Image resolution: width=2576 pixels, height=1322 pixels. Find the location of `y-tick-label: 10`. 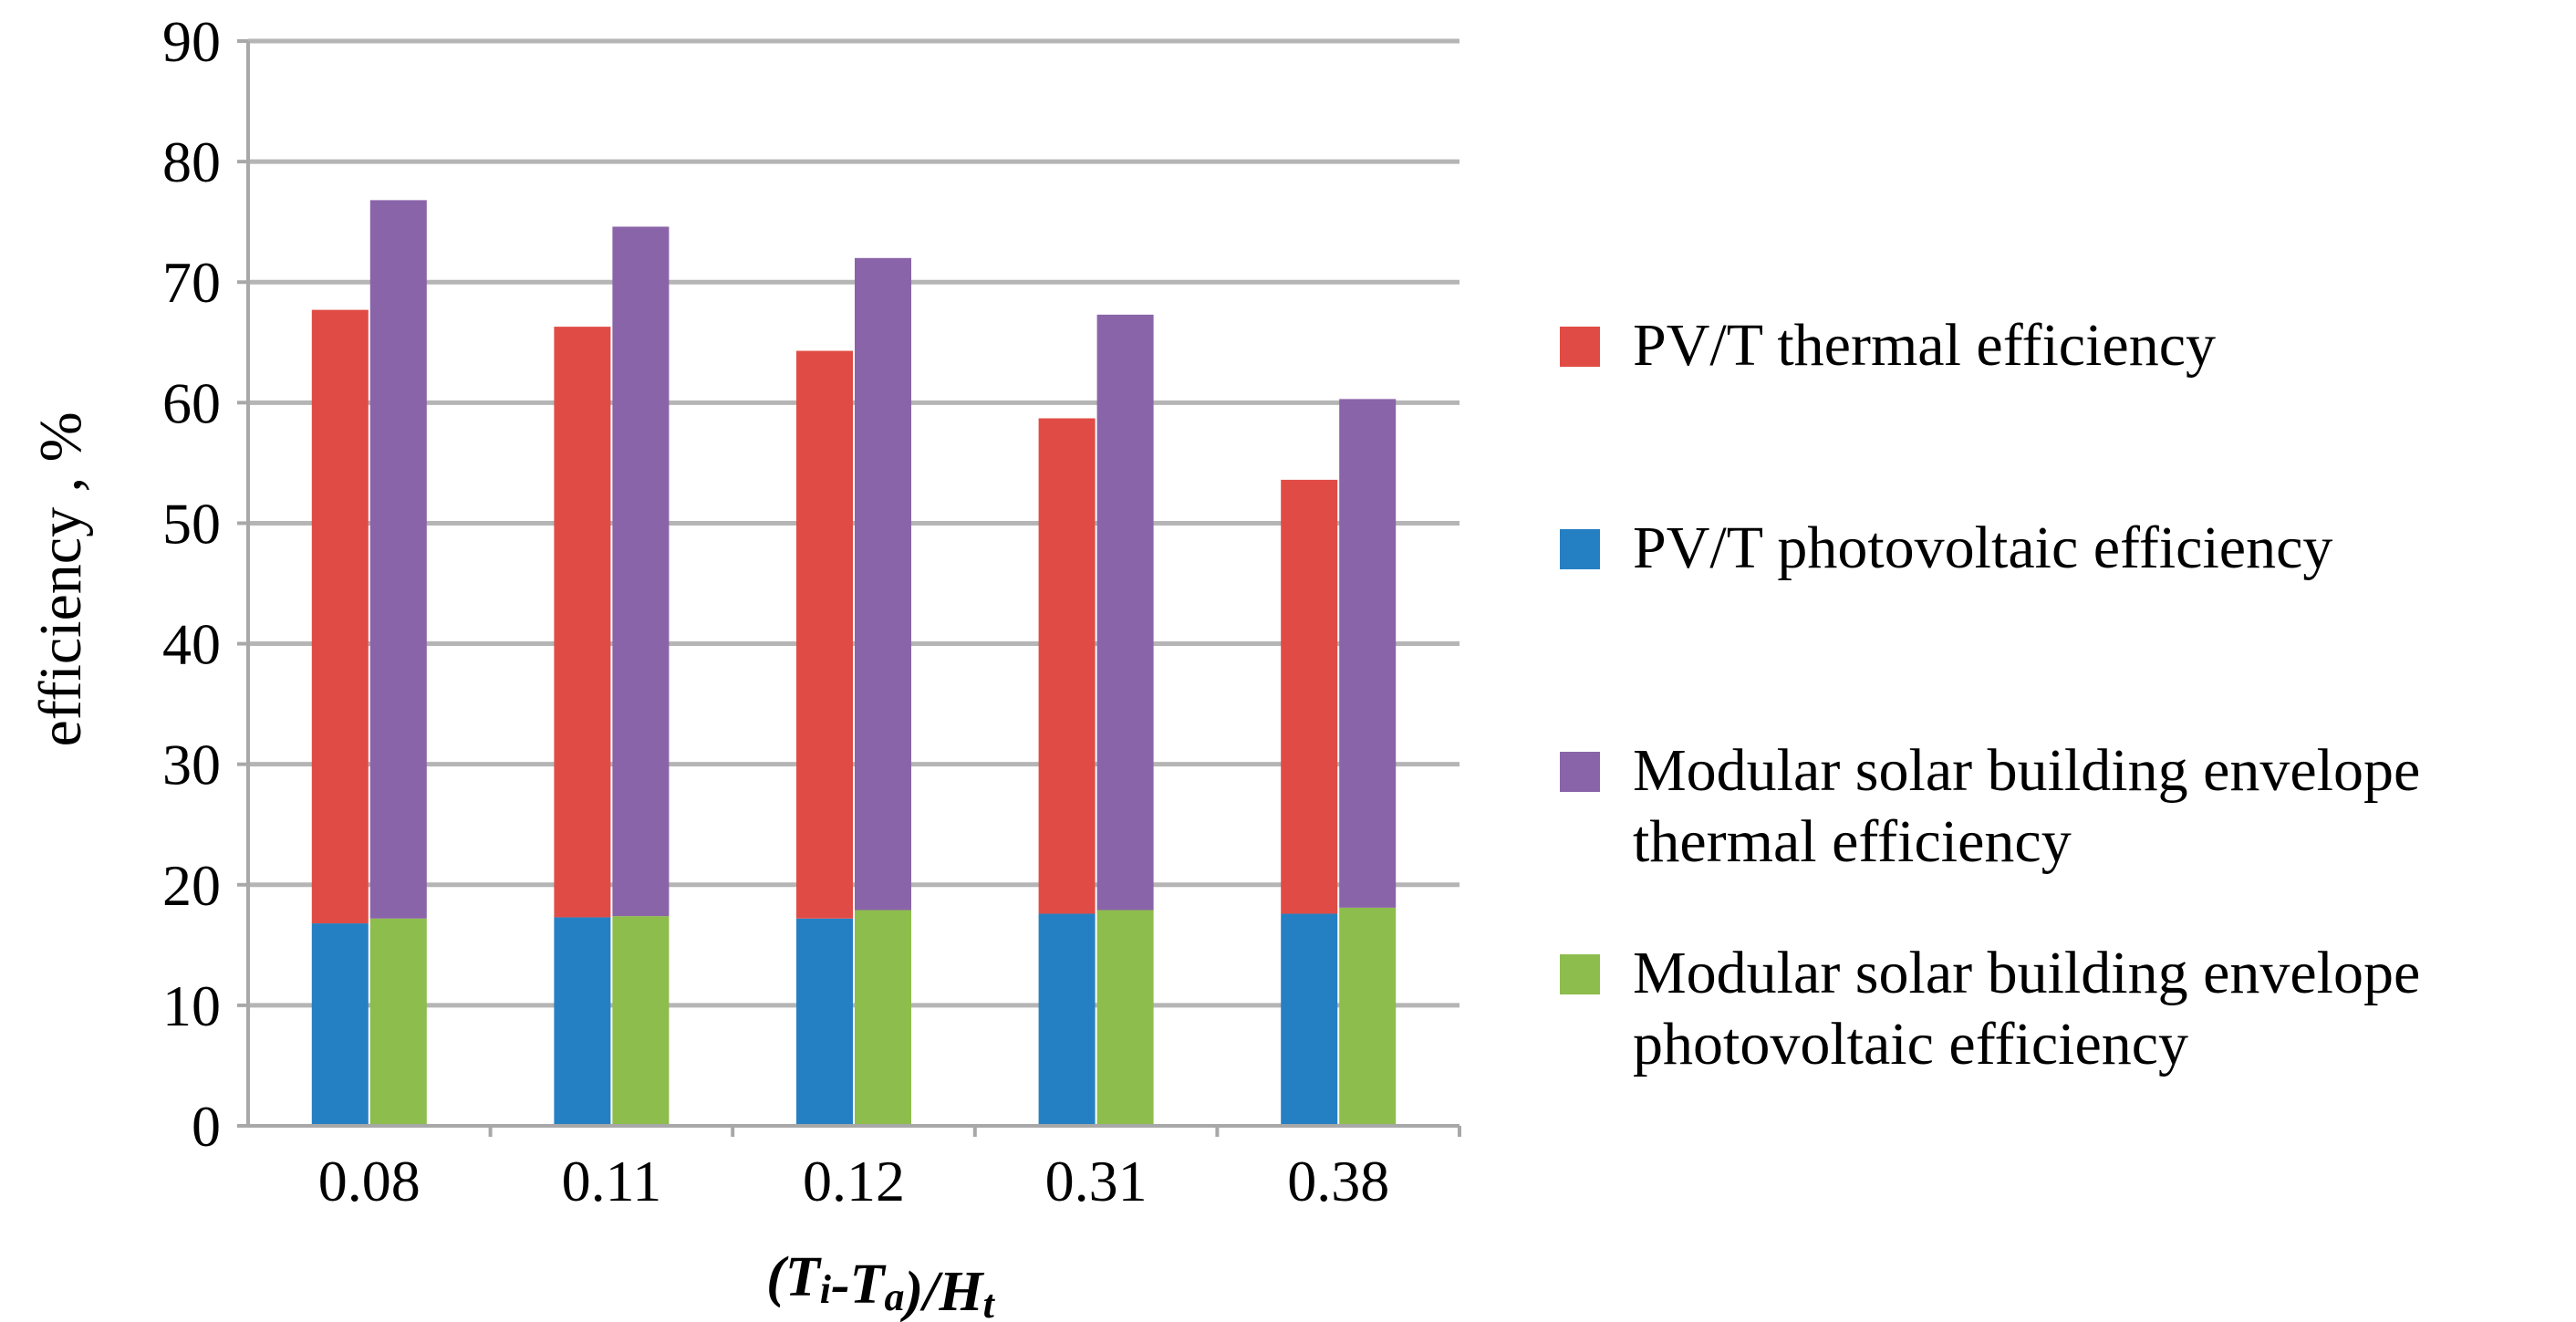

y-tick-label: 10 is located at coordinates (191, 1006).